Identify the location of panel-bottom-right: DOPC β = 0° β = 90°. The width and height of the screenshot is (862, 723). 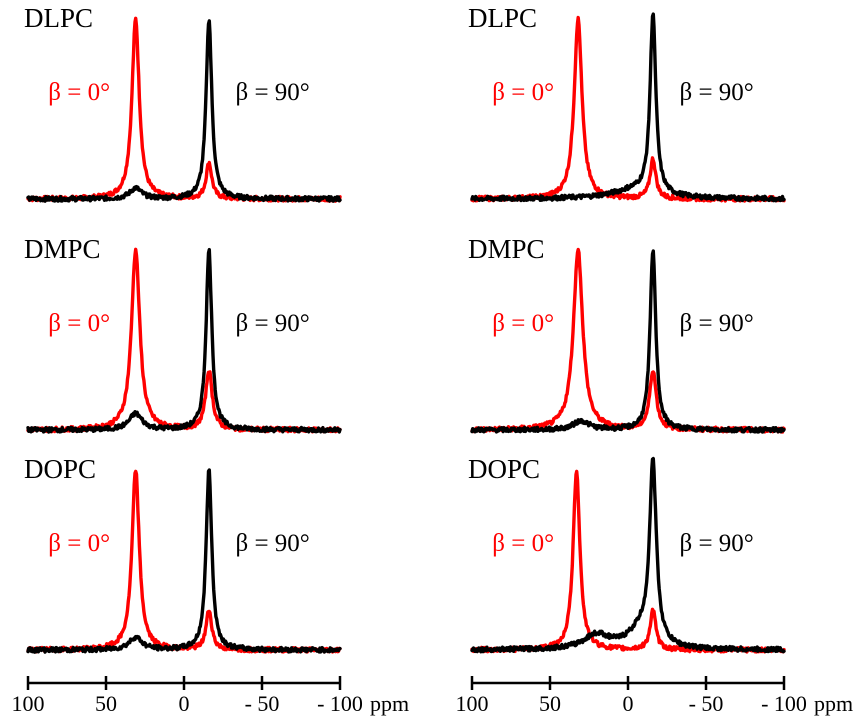
(627, 554).